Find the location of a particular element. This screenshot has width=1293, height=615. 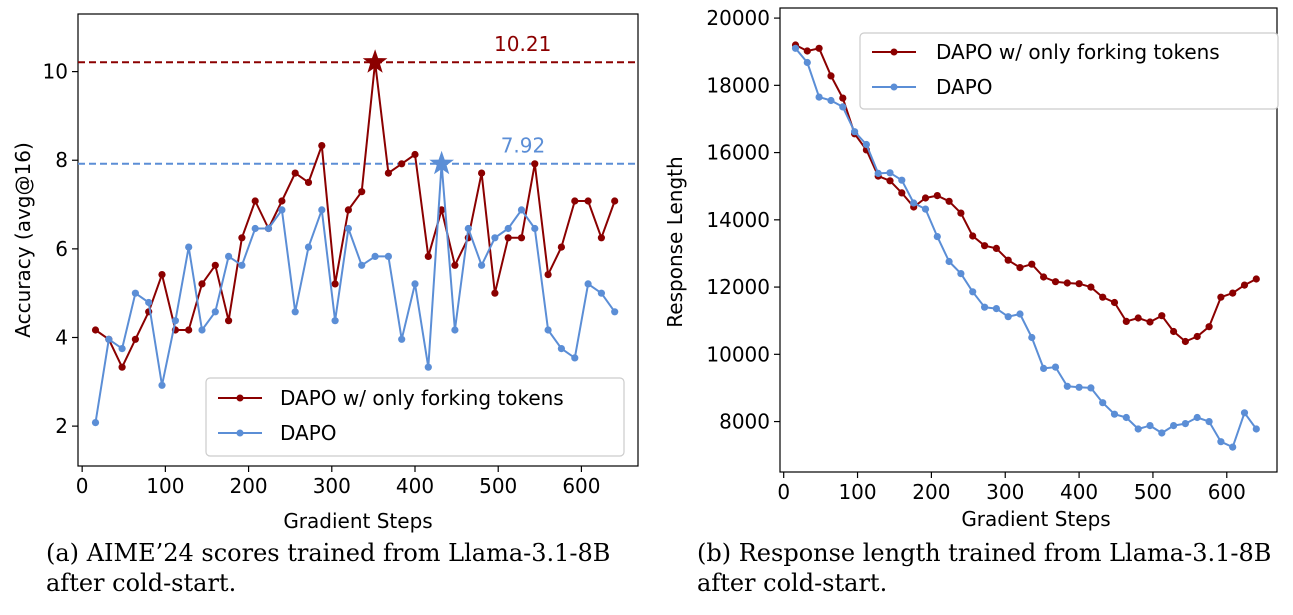

y-tick-label: 18000 is located at coordinates (738, 85).